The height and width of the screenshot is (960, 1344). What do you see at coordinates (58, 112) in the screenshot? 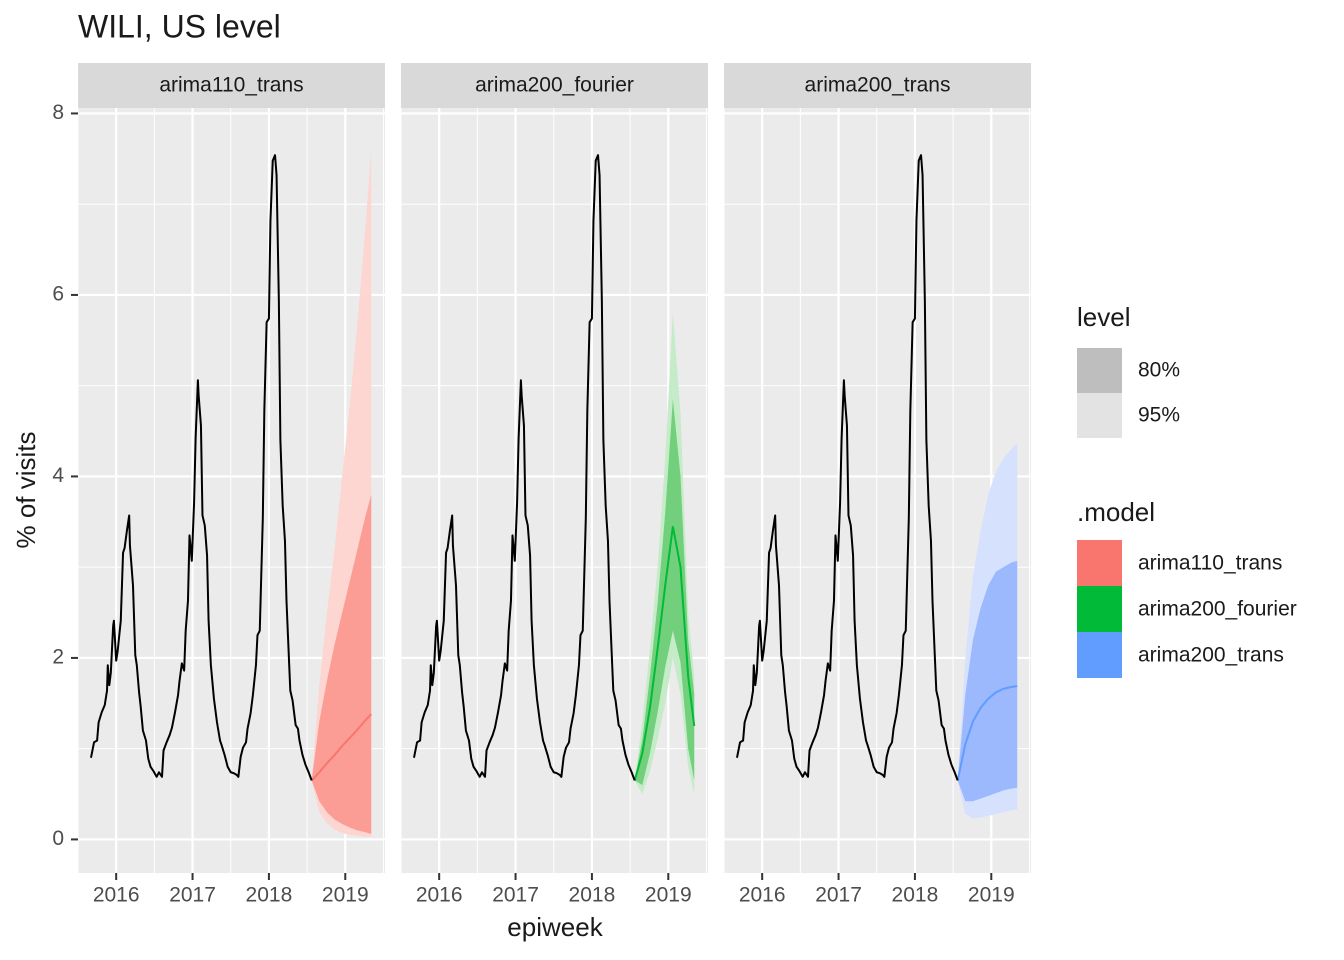
I see `y-tick-label: 8` at bounding box center [58, 112].